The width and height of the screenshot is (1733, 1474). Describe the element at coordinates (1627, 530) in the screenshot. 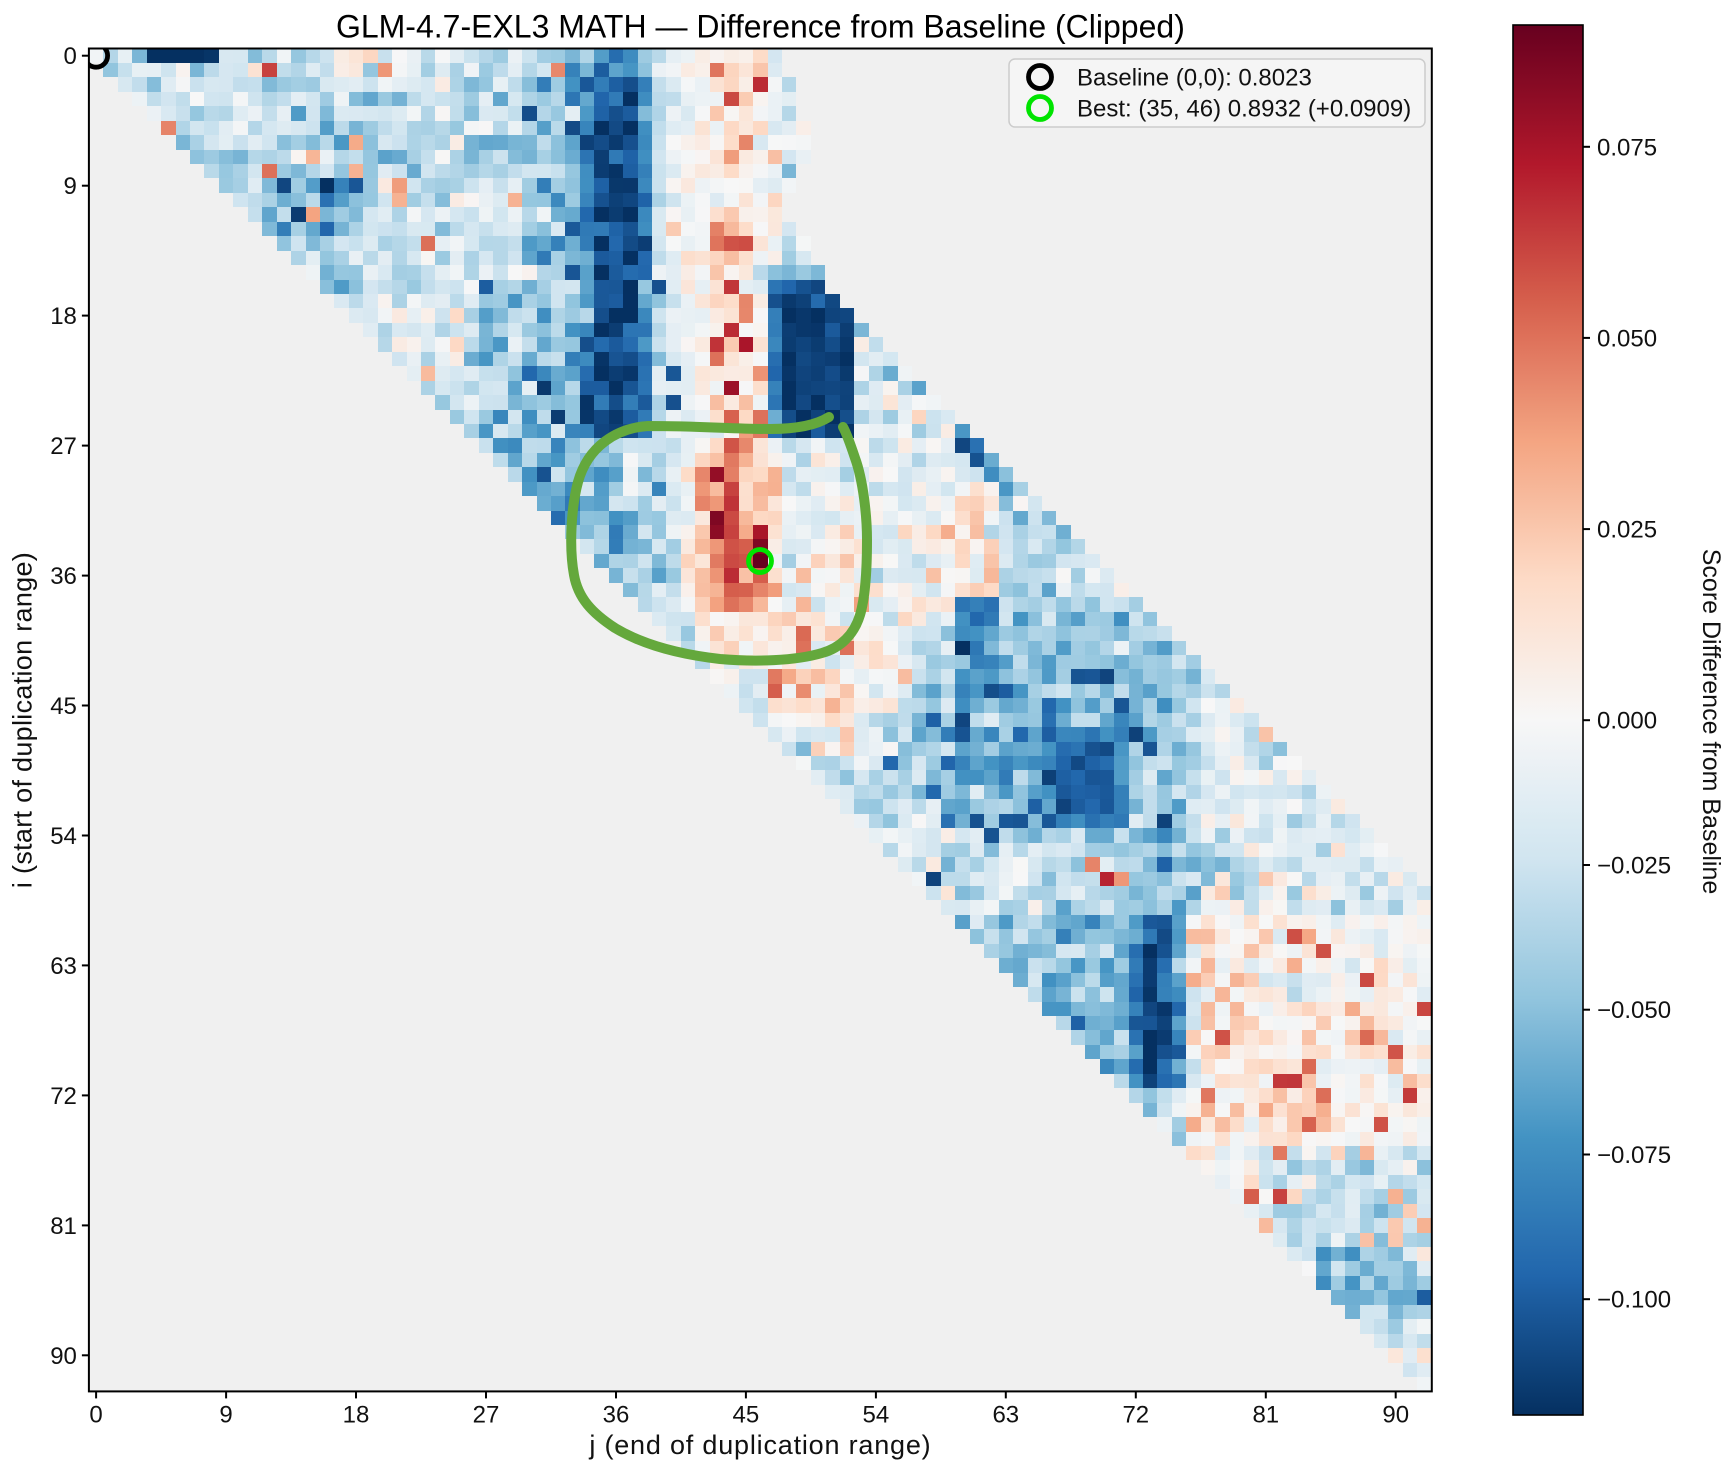

I see `svg-text: 0.025` at that location.